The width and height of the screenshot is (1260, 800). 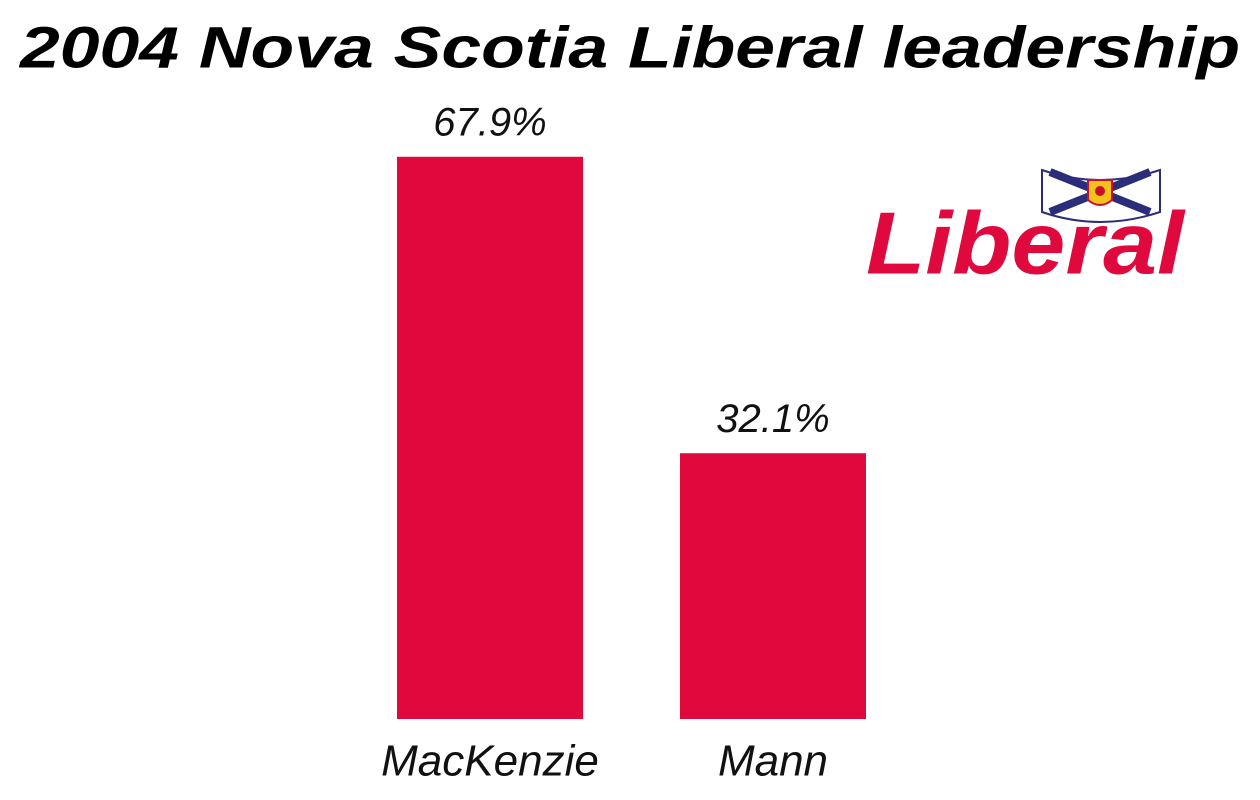 What do you see at coordinates (772, 419) in the screenshot?
I see `value-label: 32.1%` at bounding box center [772, 419].